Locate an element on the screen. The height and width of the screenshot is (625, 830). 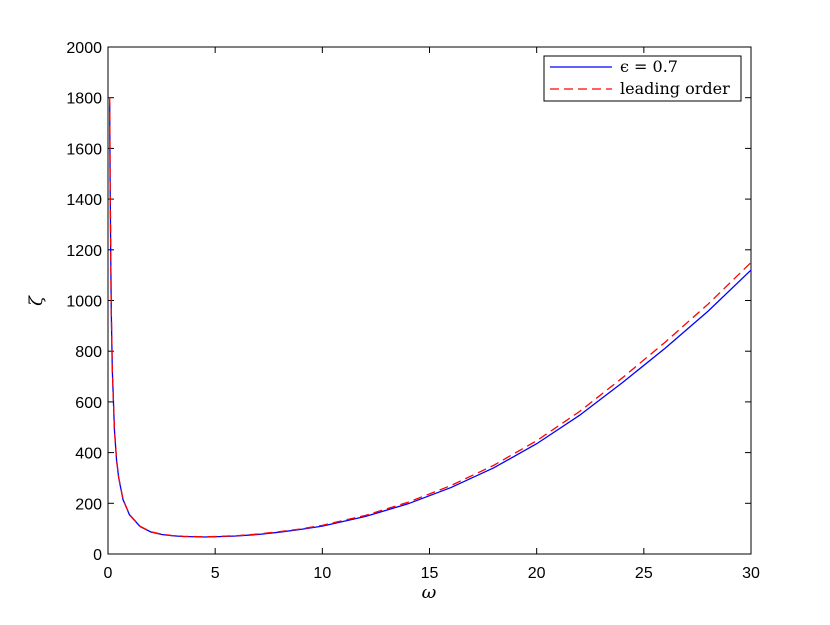
y-axis-label: ζ is located at coordinates (36, 300).